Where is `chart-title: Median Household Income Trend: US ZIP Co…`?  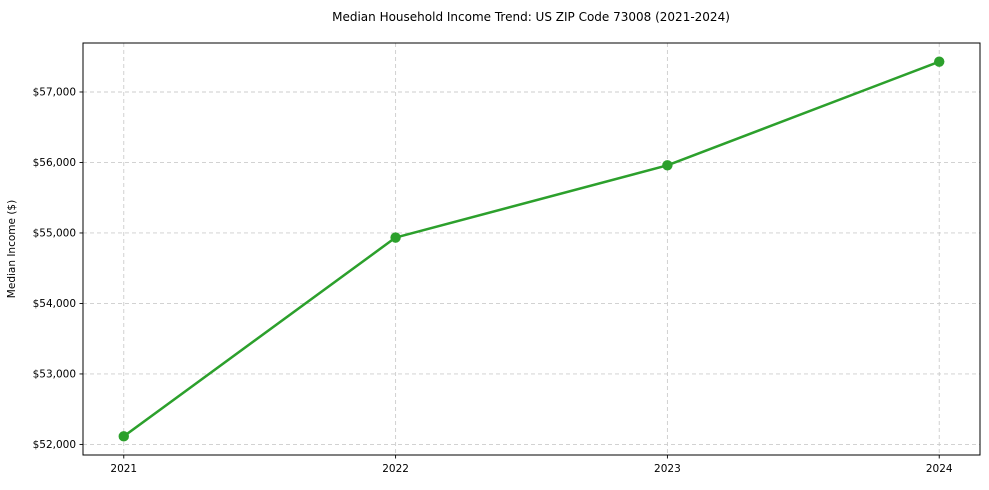
chart-title: Median Household Income Trend: US ZIP Co… is located at coordinates (531, 17).